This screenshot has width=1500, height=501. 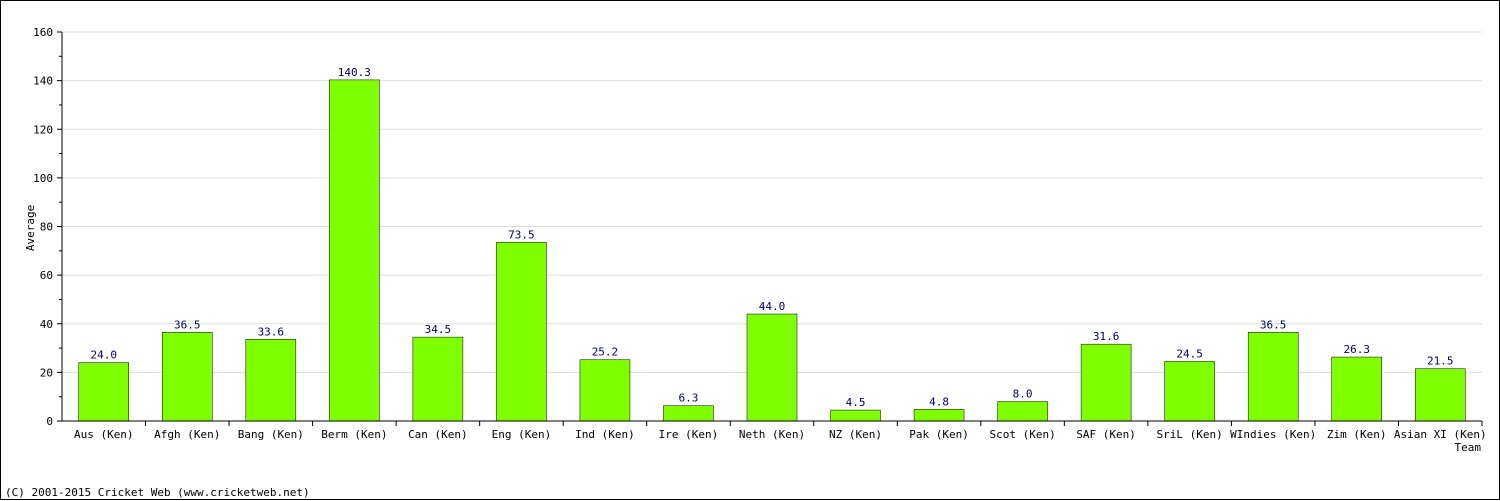 What do you see at coordinates (354, 434) in the screenshot?
I see `x-tick-label: Berm (Ken)` at bounding box center [354, 434].